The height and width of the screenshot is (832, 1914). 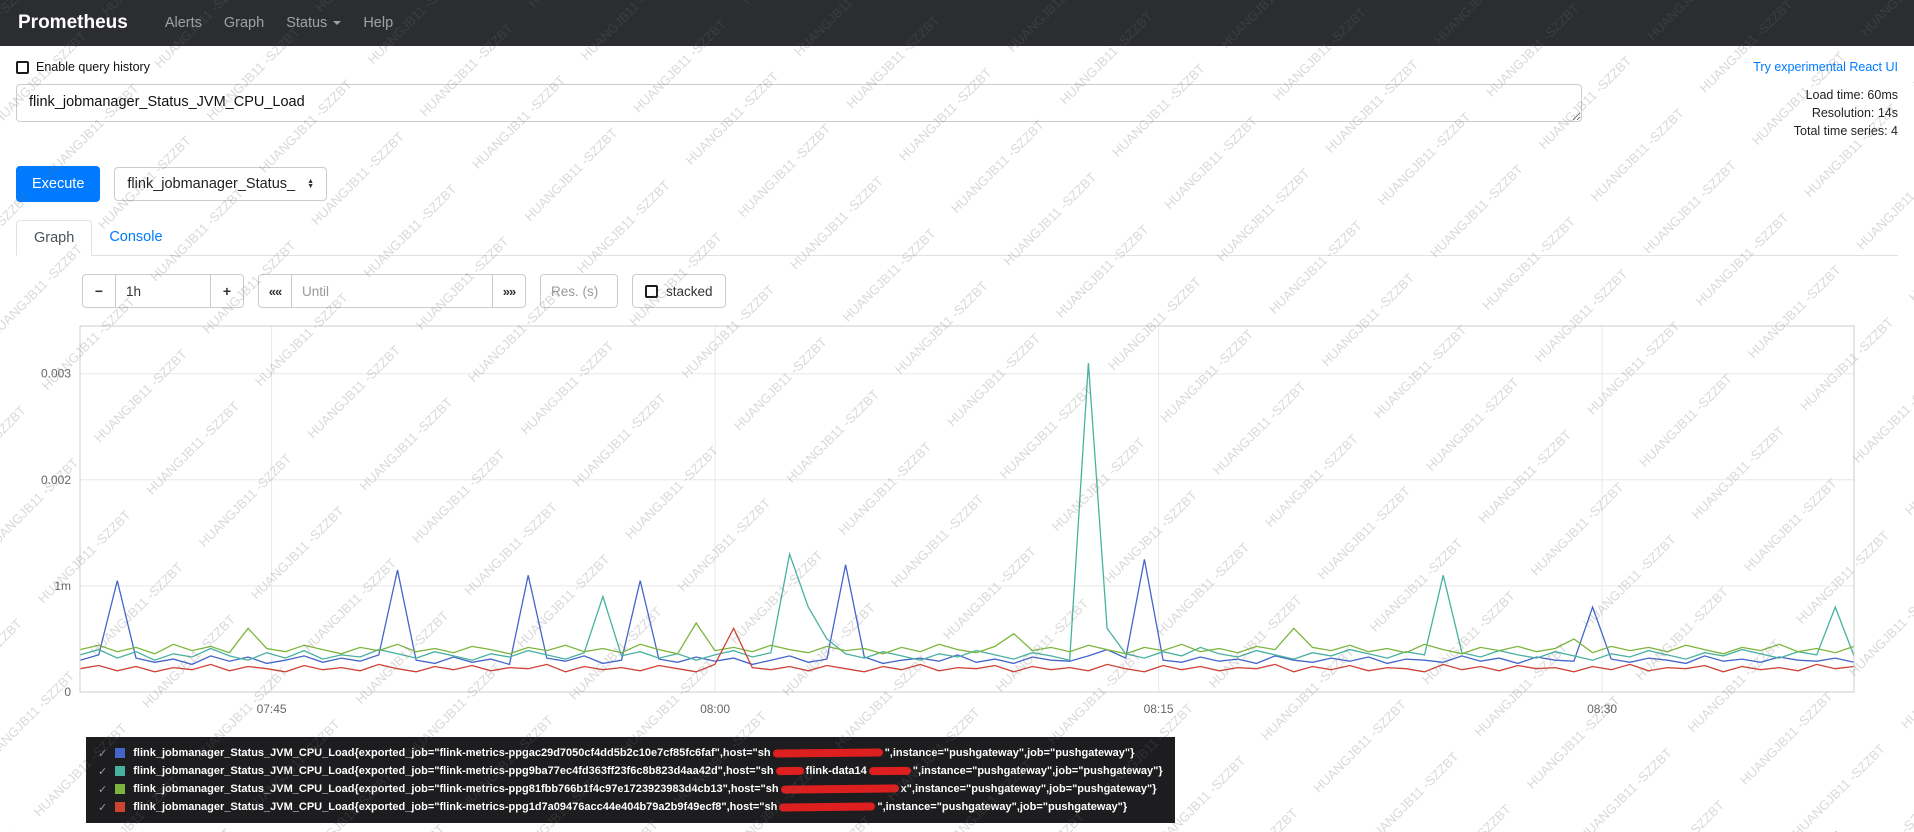 I want to click on stacked-checkbox, so click(x=651, y=291).